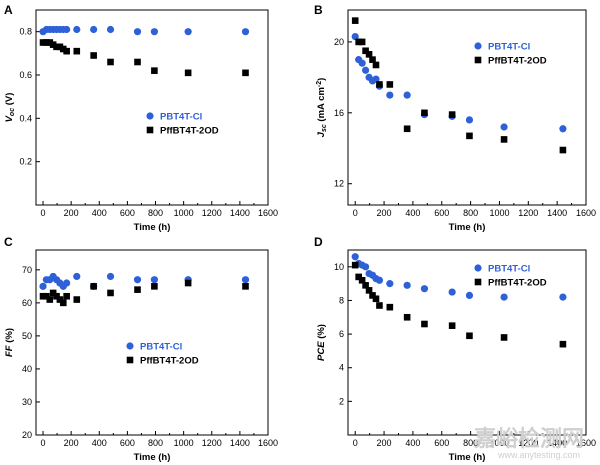 The image size is (600, 465). What do you see at coordinates (212, 213) in the screenshot?
I see `x-tick-label: 1200` at bounding box center [212, 213].